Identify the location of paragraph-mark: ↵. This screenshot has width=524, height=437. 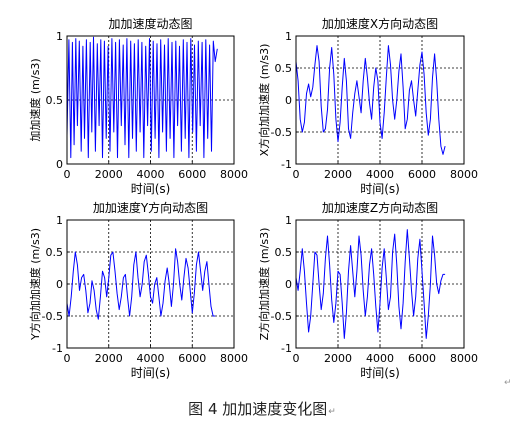
(332, 412).